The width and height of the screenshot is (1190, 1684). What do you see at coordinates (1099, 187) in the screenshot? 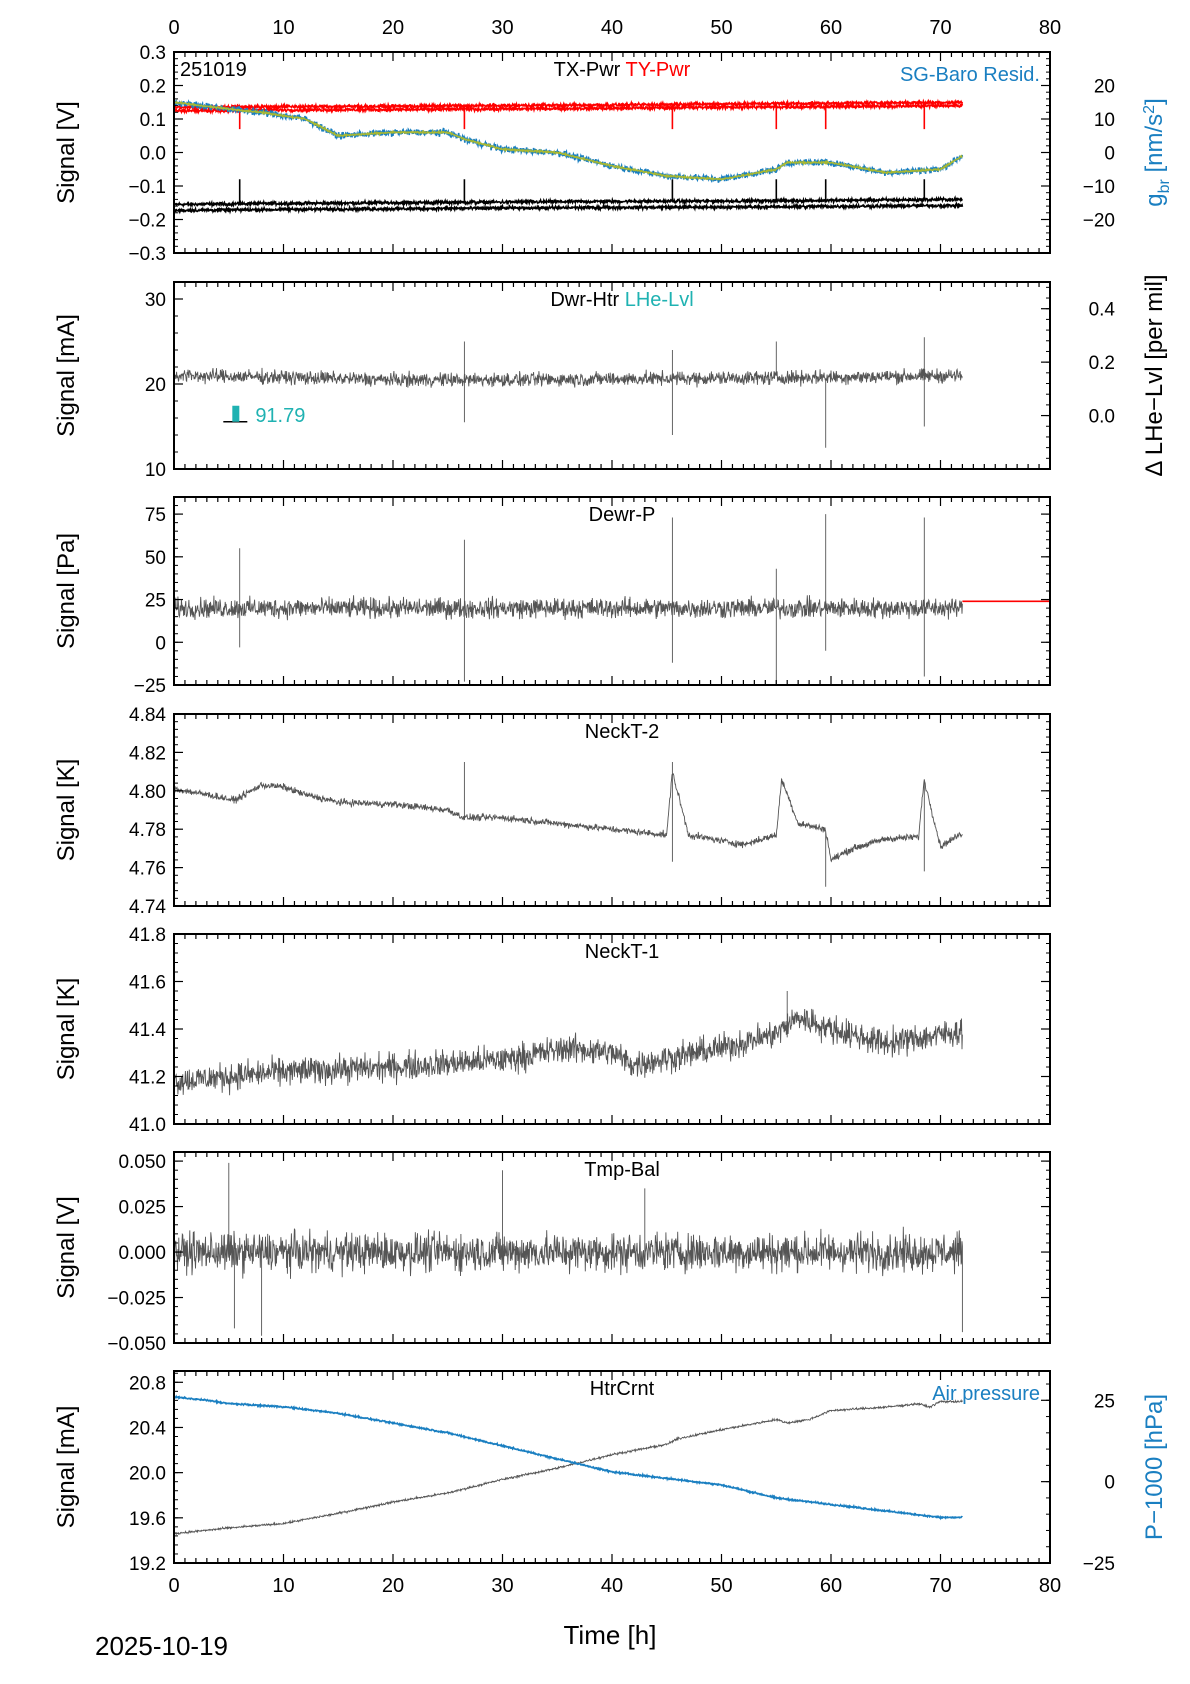
I see `y2-tick-label: −10` at bounding box center [1099, 187].